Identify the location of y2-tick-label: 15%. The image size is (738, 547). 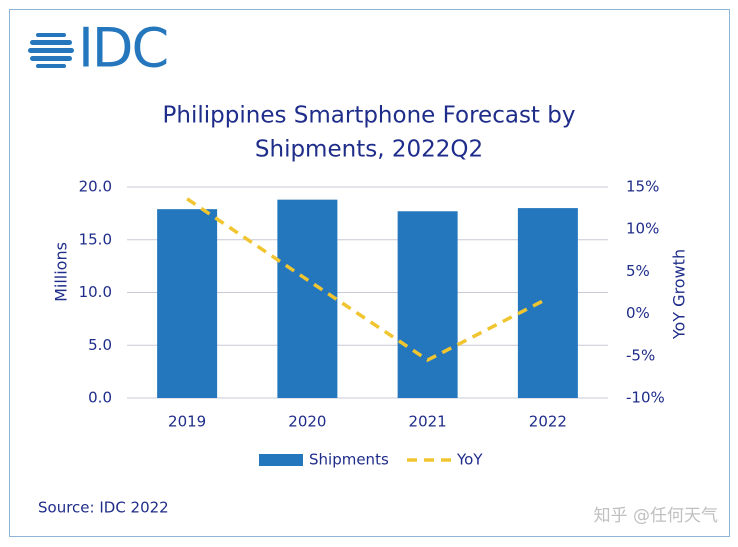
(642, 187).